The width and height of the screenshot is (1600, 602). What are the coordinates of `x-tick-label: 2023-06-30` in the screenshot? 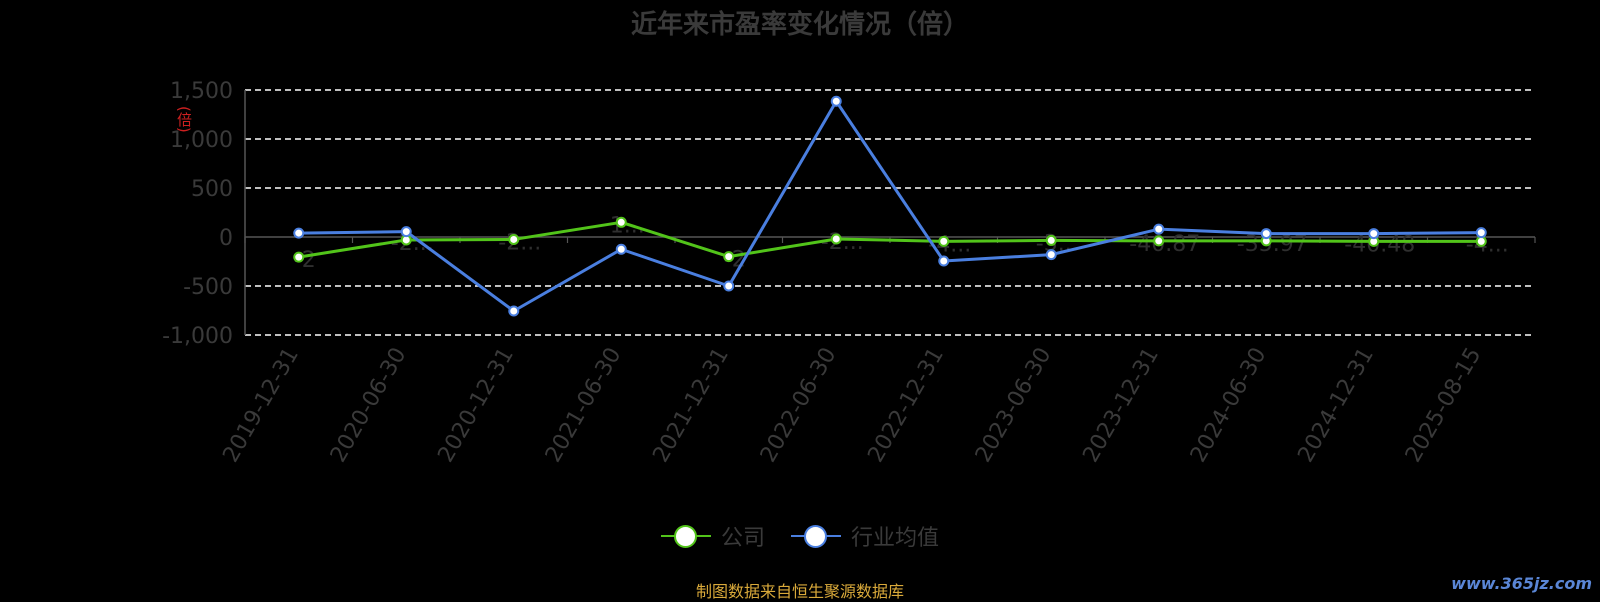 It's located at (1014, 405).